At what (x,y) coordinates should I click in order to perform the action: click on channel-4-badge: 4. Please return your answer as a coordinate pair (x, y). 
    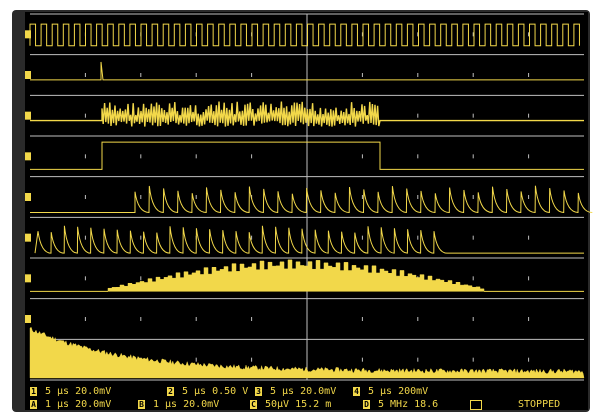
    Looking at the image, I should click on (356, 391).